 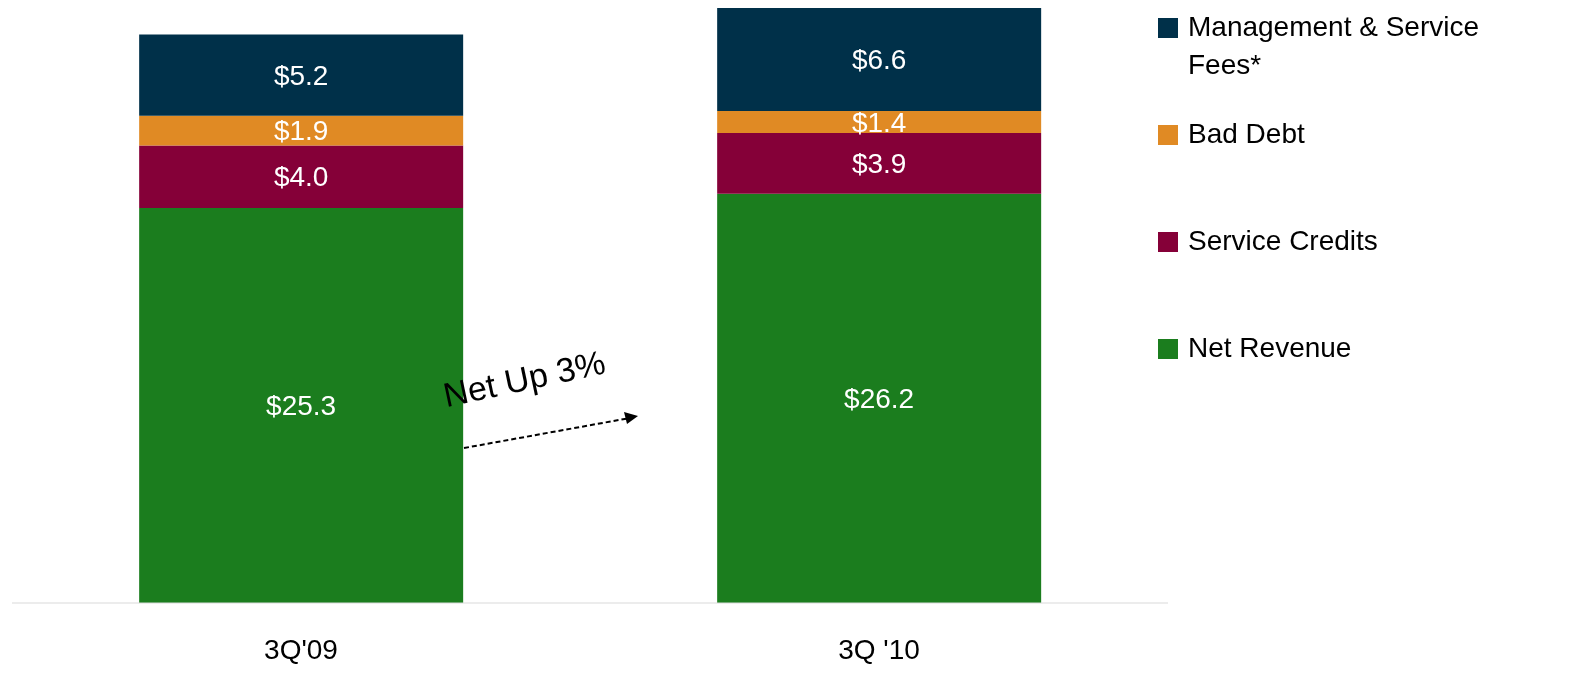 I want to click on legend-label: Bad Debt, so click(x=1246, y=134).